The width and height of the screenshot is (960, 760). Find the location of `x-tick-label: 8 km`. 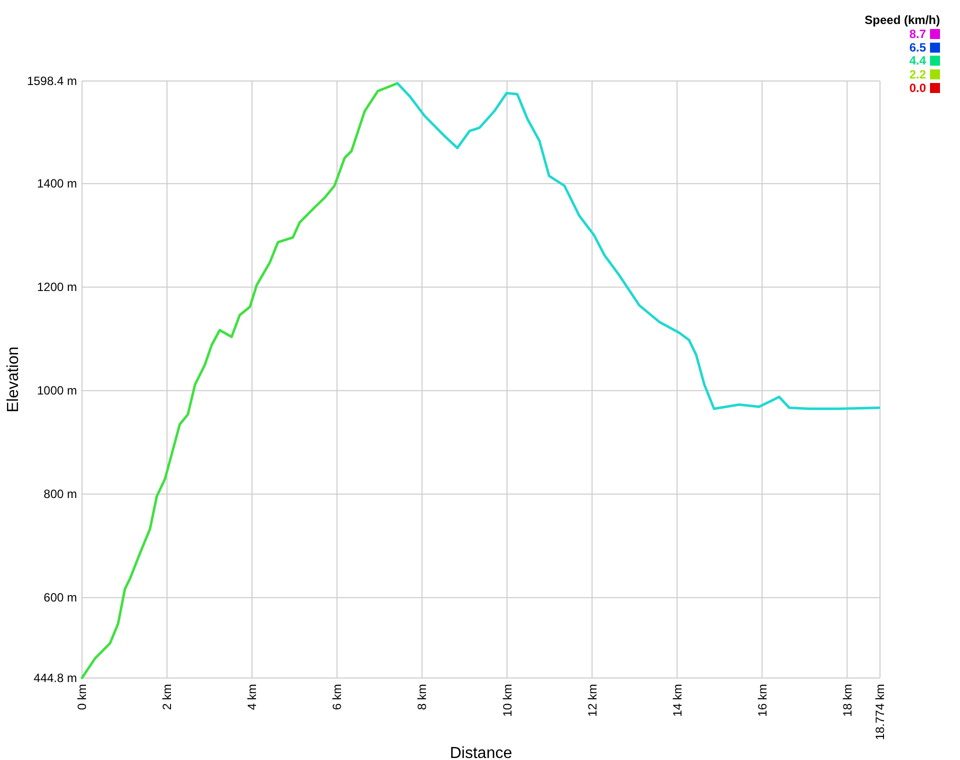

x-tick-label: 8 km is located at coordinates (422, 697).